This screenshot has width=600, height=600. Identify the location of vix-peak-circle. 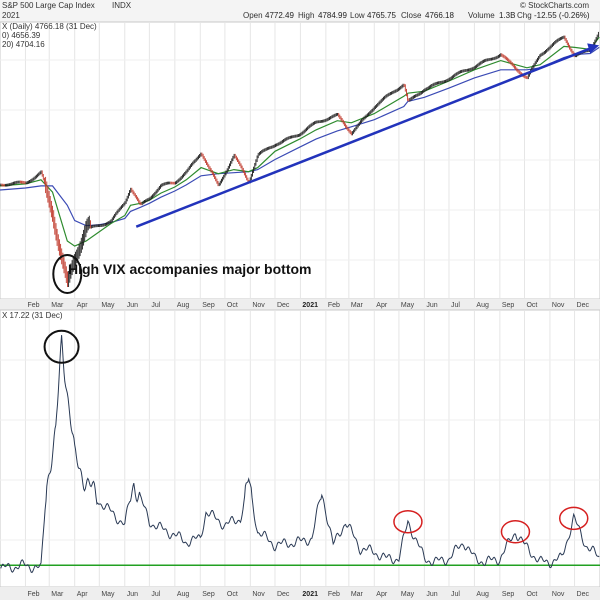
(61, 346).